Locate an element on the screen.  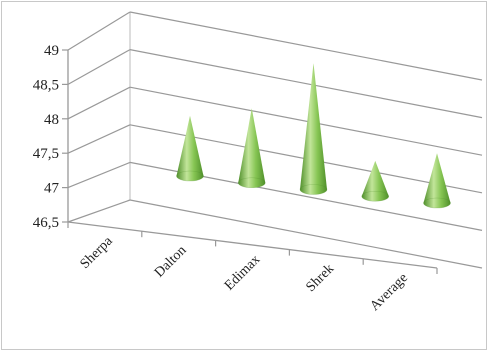
y-tick-label: 46,5 is located at coordinates (46, 223).